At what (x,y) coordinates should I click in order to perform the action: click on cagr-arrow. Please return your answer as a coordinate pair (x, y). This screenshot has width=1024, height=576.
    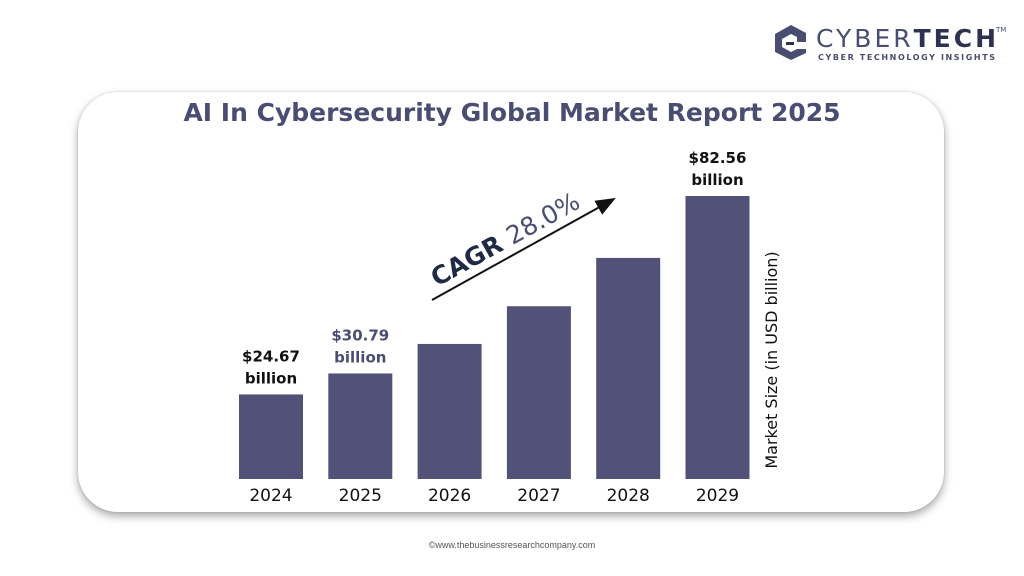
    Looking at the image, I should click on (523, 249).